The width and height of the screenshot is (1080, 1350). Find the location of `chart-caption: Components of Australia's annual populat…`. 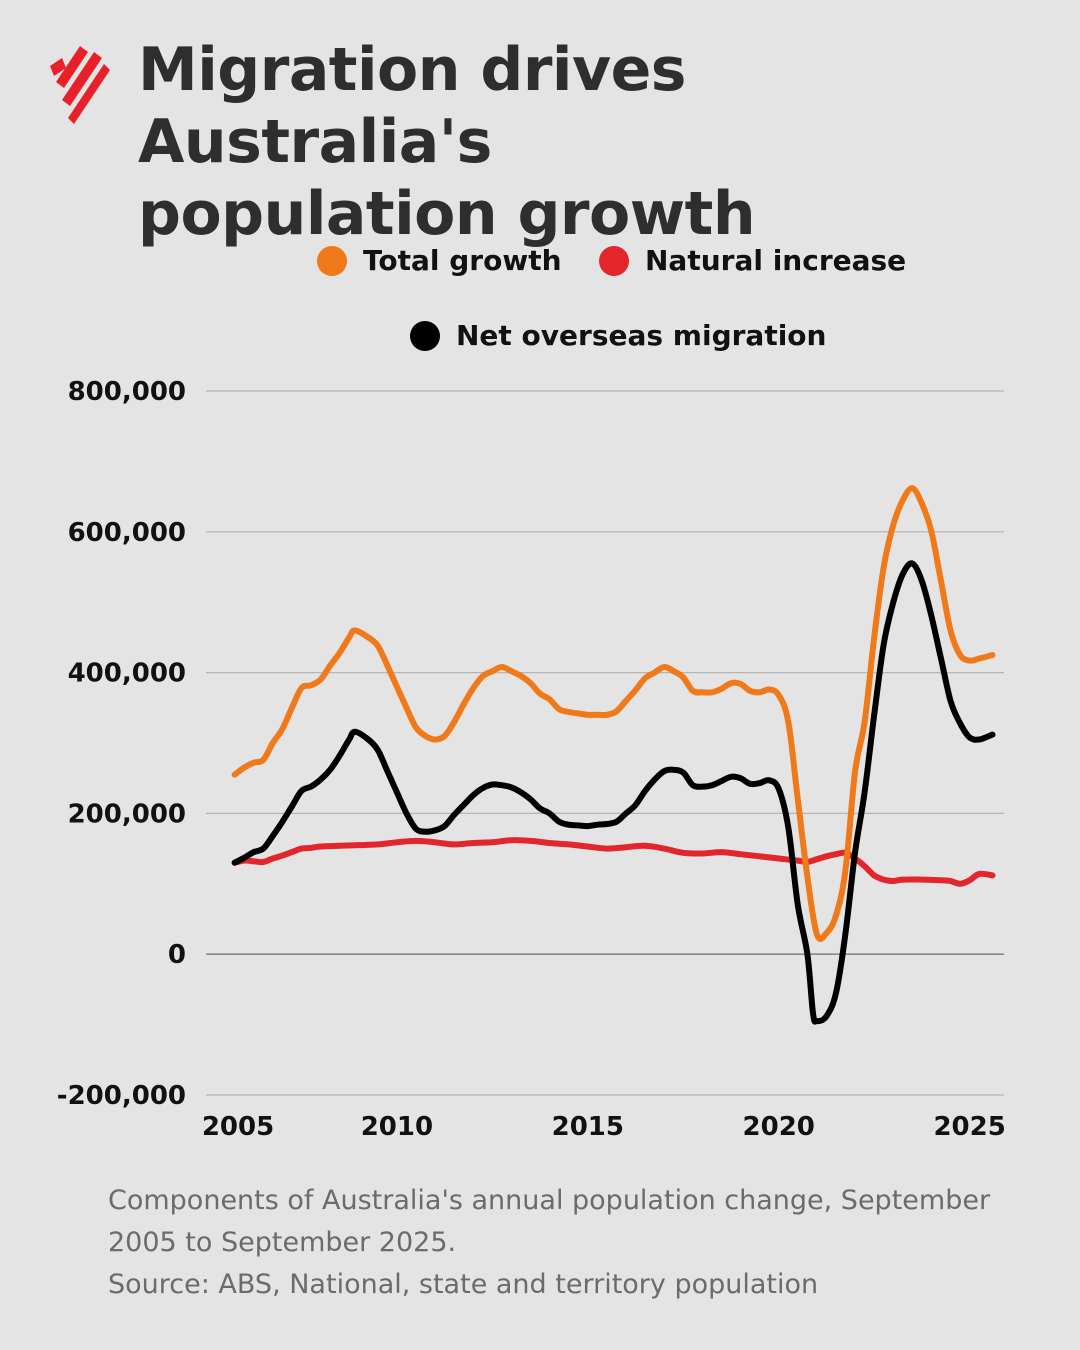

chart-caption: Components of Australia's annual populat… is located at coordinates (573, 1243).